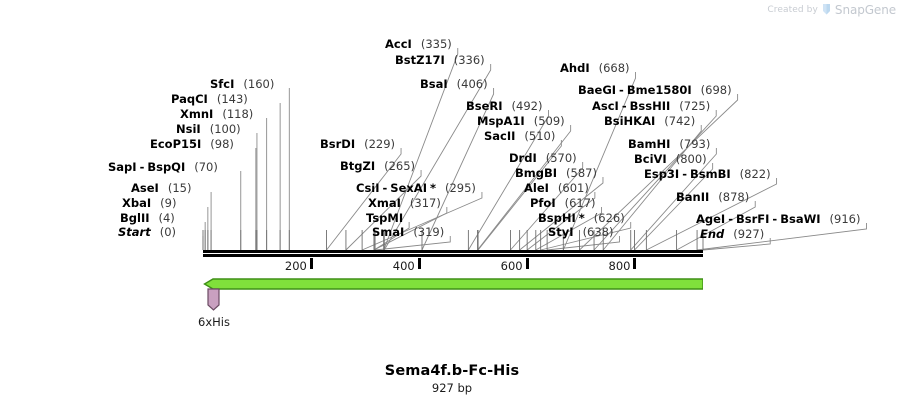  I want to click on enzyme-site-label: Esp3I - BsmBI (822), so click(707, 174).